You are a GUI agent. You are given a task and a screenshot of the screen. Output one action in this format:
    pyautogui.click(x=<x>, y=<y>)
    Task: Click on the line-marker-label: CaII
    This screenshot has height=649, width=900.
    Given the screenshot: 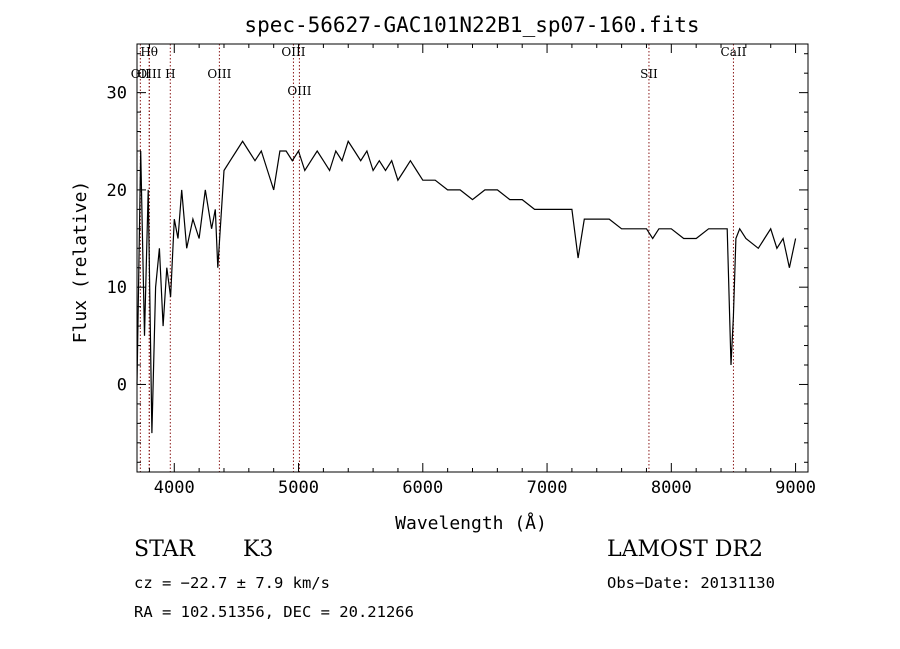 What is the action you would take?
    pyautogui.click(x=734, y=52)
    